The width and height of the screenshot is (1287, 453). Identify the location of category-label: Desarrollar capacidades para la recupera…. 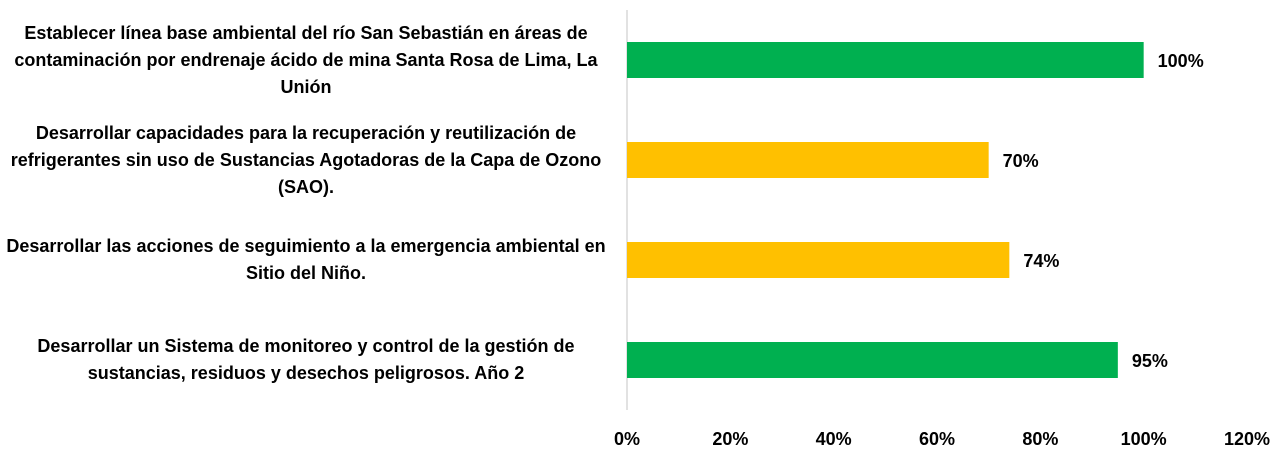
(306, 159).